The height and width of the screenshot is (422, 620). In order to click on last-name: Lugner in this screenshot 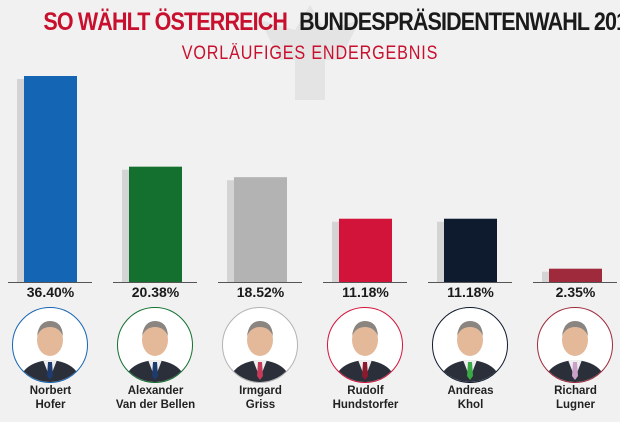, I will do `click(575, 405)`.